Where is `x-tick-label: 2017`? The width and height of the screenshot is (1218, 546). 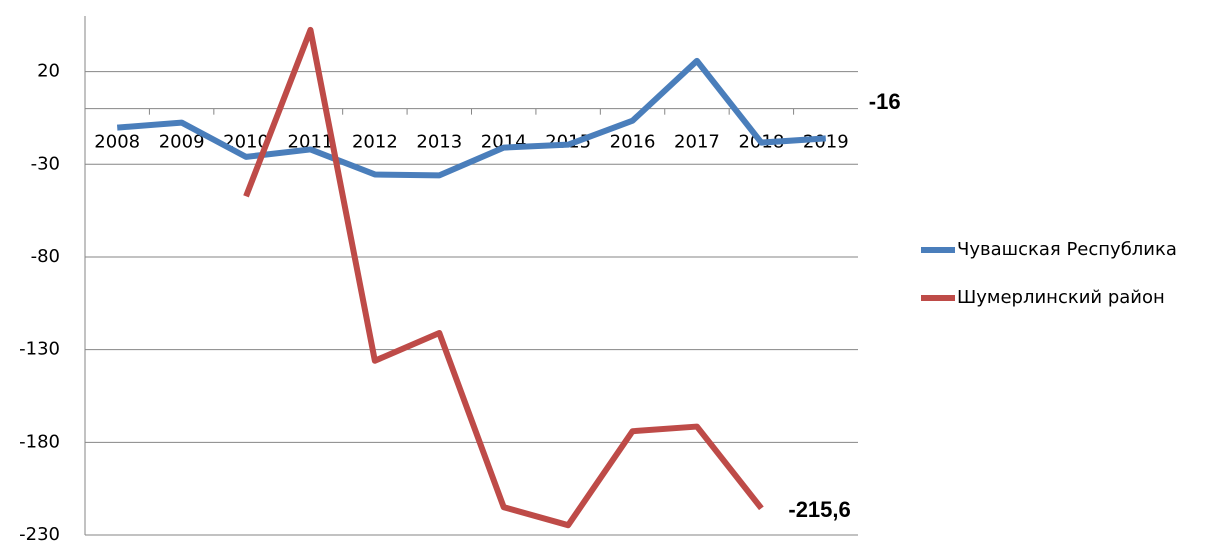 x-tick-label: 2017 is located at coordinates (697, 142).